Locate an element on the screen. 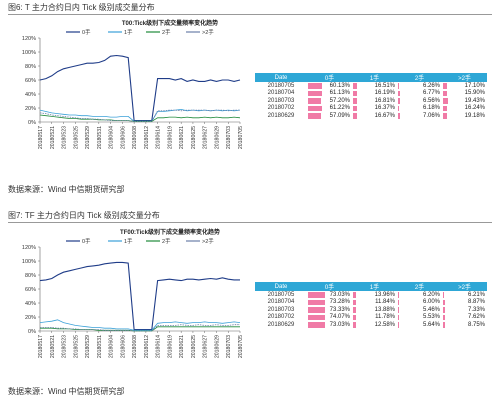 This screenshot has width=500, height=401. table-row: 20180704 73.28% 11.84% 6.00% 8.87% is located at coordinates (371, 303).